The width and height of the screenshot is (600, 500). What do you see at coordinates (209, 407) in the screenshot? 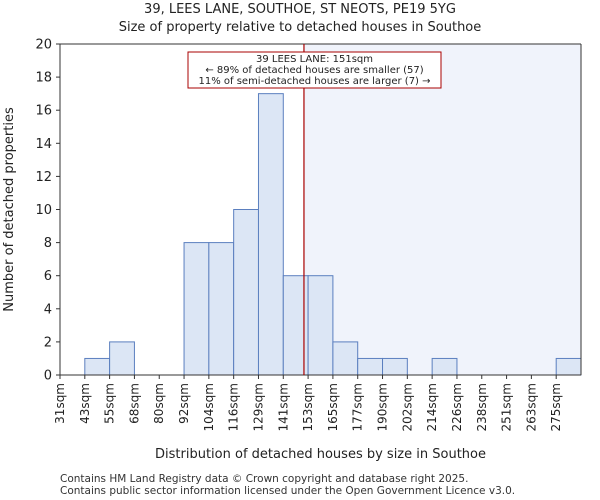
I see `x-tick-label: 104sqm` at bounding box center [209, 407].